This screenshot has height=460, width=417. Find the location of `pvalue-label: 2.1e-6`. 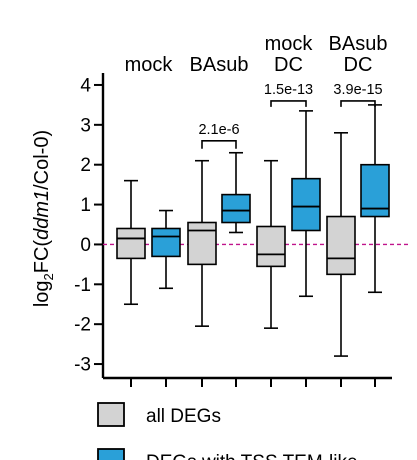

pvalue-label: 2.1e-6 is located at coordinates (218, 130).